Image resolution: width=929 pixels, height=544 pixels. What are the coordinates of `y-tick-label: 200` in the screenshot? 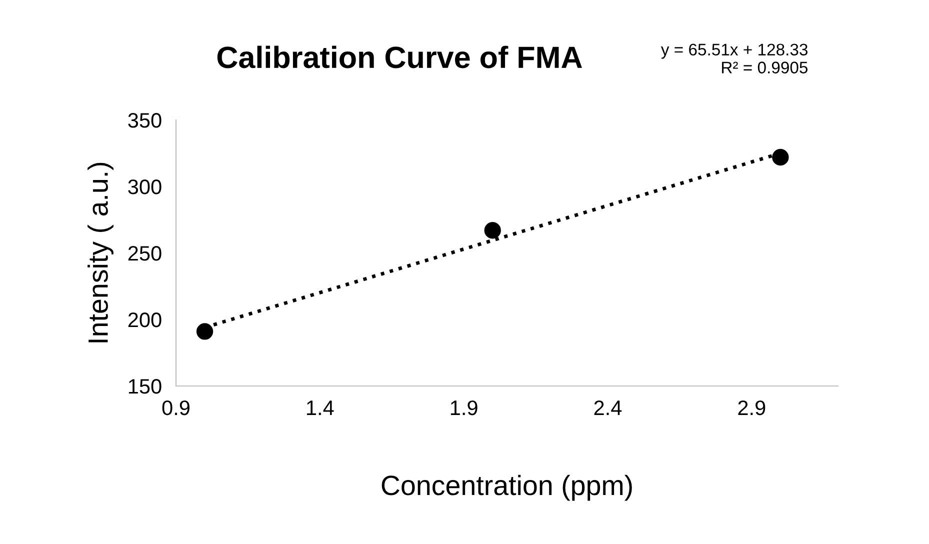 It's located at (145, 320).